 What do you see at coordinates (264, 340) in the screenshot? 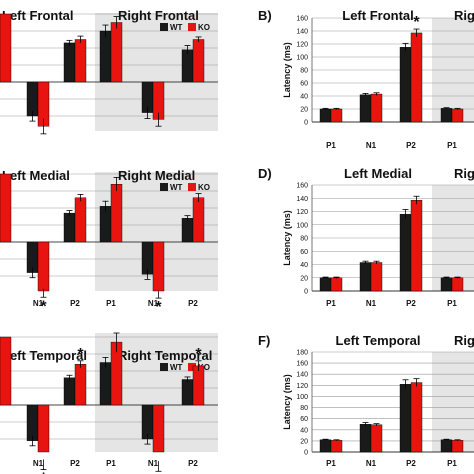
I see `panel-label: F)` at bounding box center [264, 340].